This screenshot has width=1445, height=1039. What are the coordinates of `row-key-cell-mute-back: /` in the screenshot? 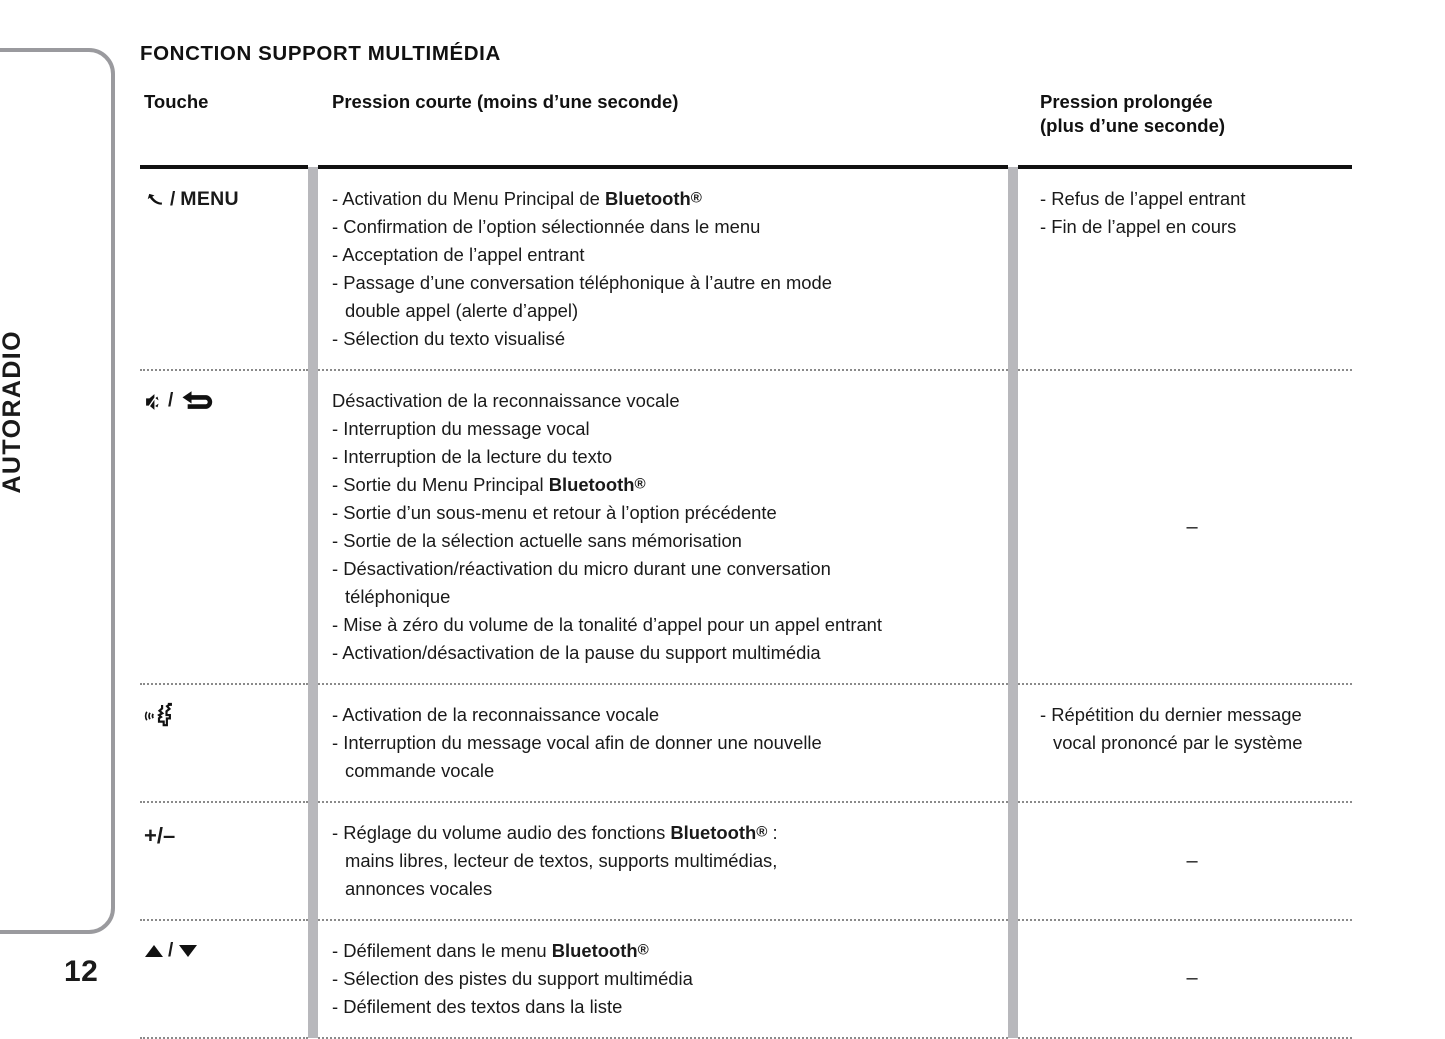 It's located at (224, 527).